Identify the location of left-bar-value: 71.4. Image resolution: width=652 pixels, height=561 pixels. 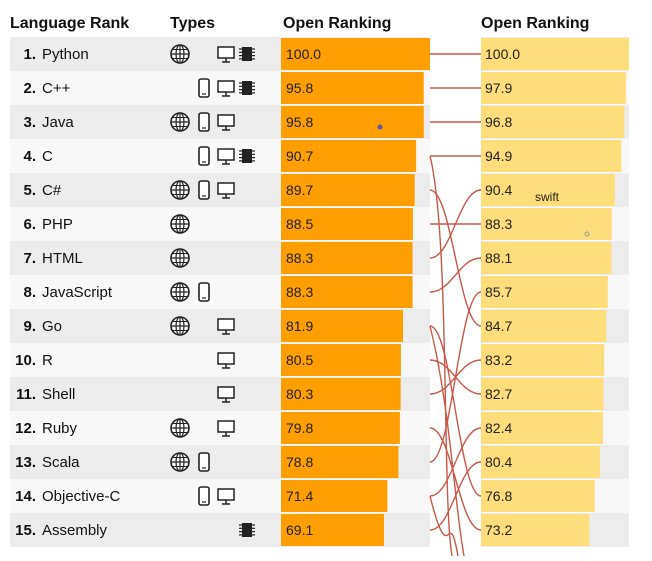
(299, 496).